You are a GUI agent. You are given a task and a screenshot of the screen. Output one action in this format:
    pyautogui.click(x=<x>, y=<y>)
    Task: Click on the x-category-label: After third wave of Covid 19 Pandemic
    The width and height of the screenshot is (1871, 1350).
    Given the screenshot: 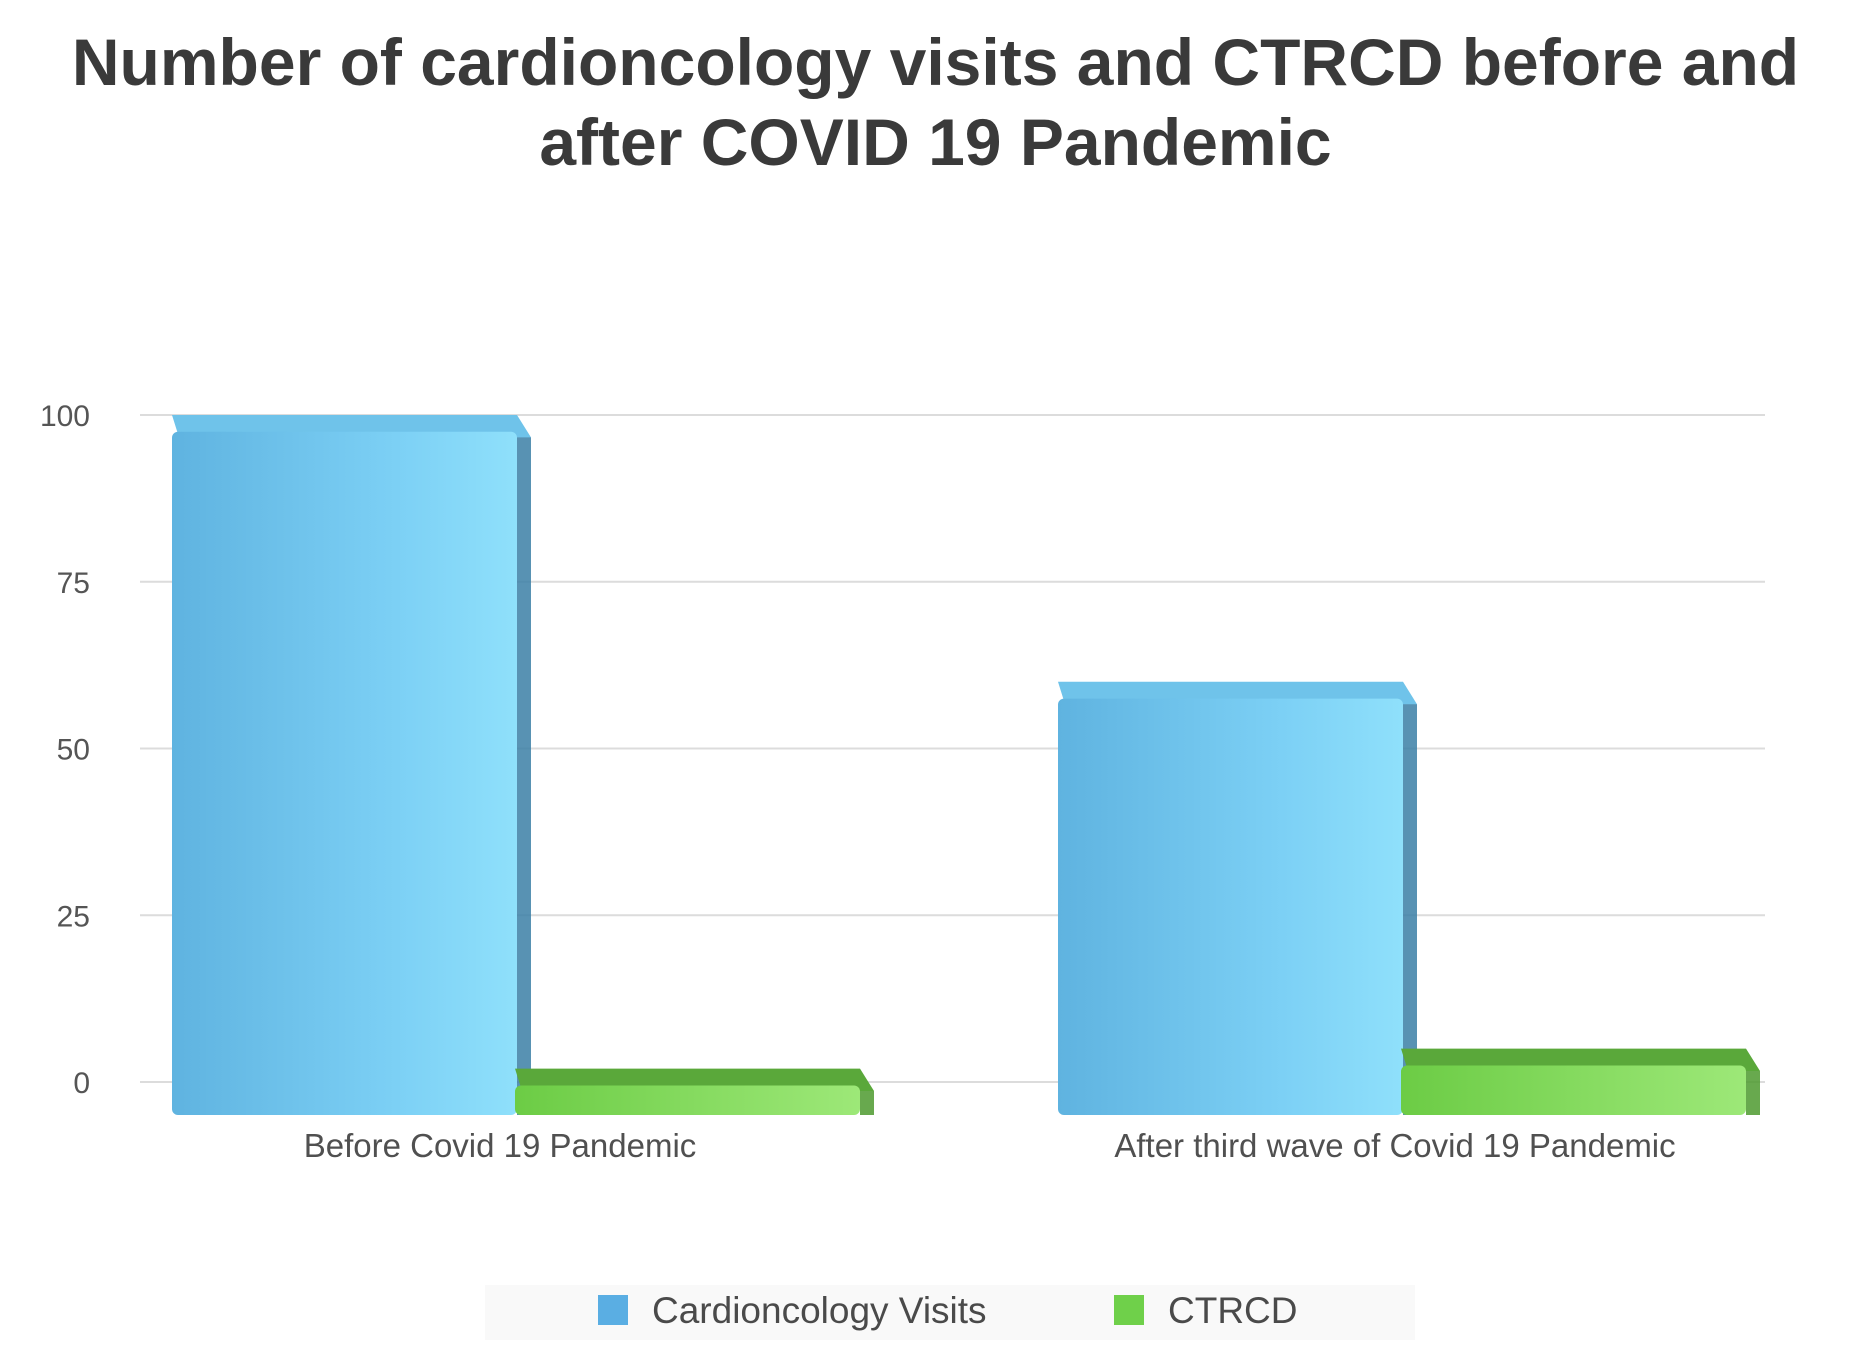 What is the action you would take?
    pyautogui.click(x=1394, y=1145)
    